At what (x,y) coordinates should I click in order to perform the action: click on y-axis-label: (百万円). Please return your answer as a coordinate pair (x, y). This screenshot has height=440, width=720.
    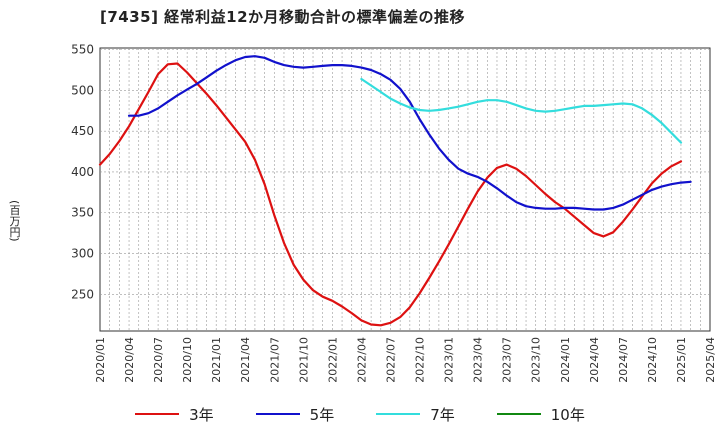
    Looking at the image, I should click on (14, 221).